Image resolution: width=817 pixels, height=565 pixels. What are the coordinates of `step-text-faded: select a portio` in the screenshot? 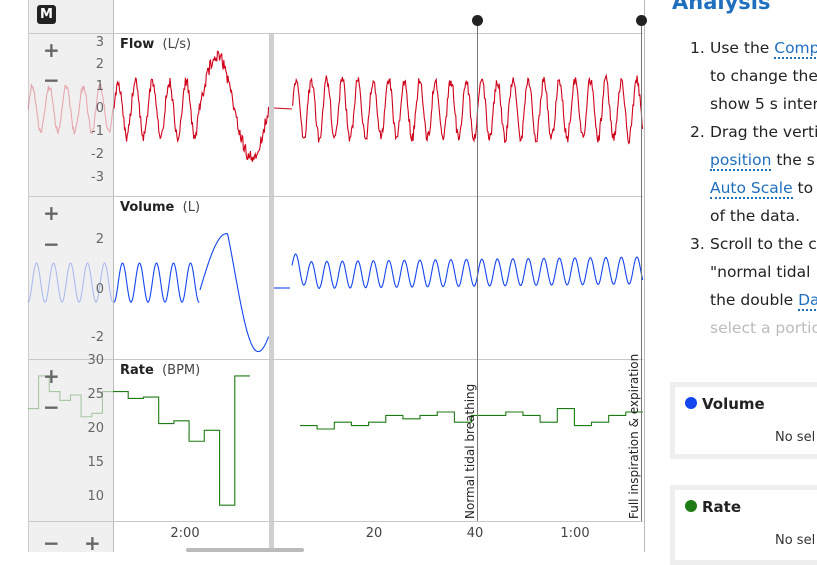 It's located at (763, 328).